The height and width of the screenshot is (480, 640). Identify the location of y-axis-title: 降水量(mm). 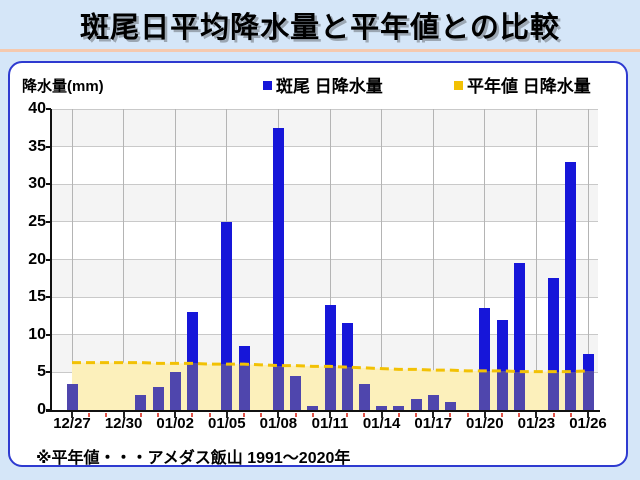
(63, 86).